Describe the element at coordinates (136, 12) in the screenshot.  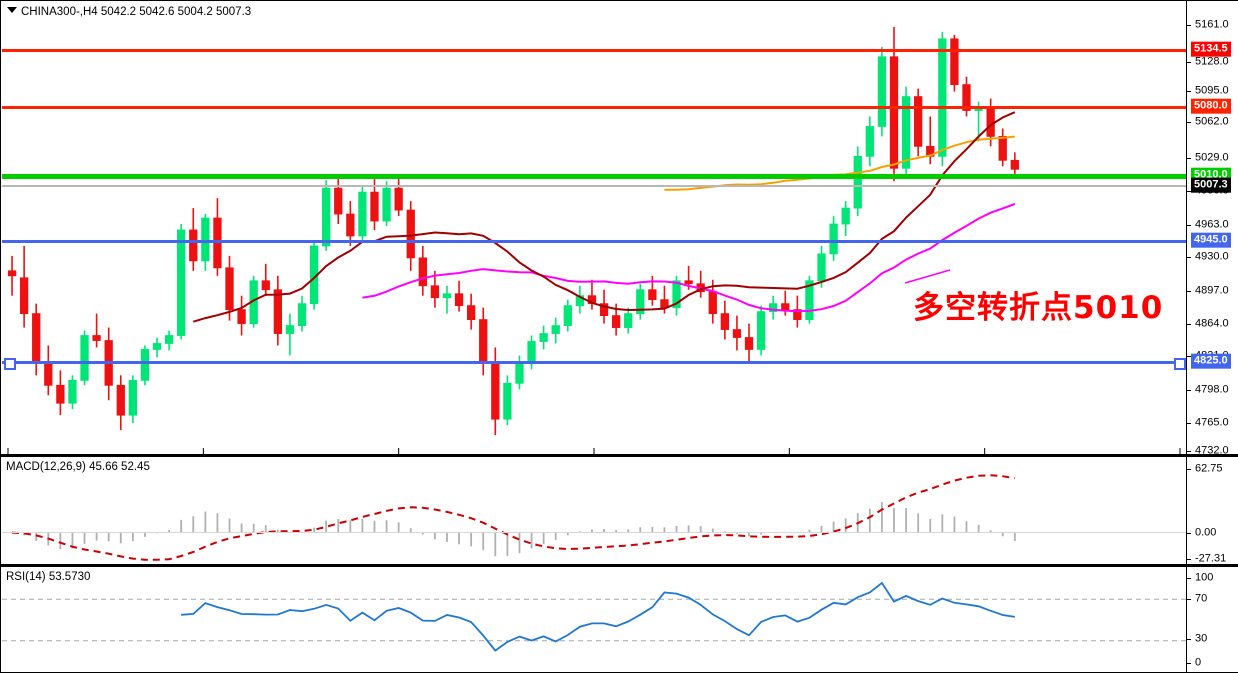
I see `symbol-info-label: CHINA300-,H4 5042.2 5042.6 5004.2 5007.3` at that location.